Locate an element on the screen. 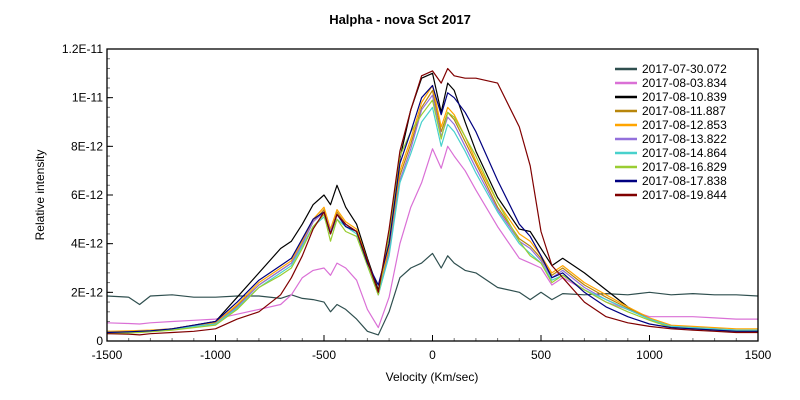 Image resolution: width=800 pixels, height=400 pixels. x-tick-label: 0 is located at coordinates (432, 355).